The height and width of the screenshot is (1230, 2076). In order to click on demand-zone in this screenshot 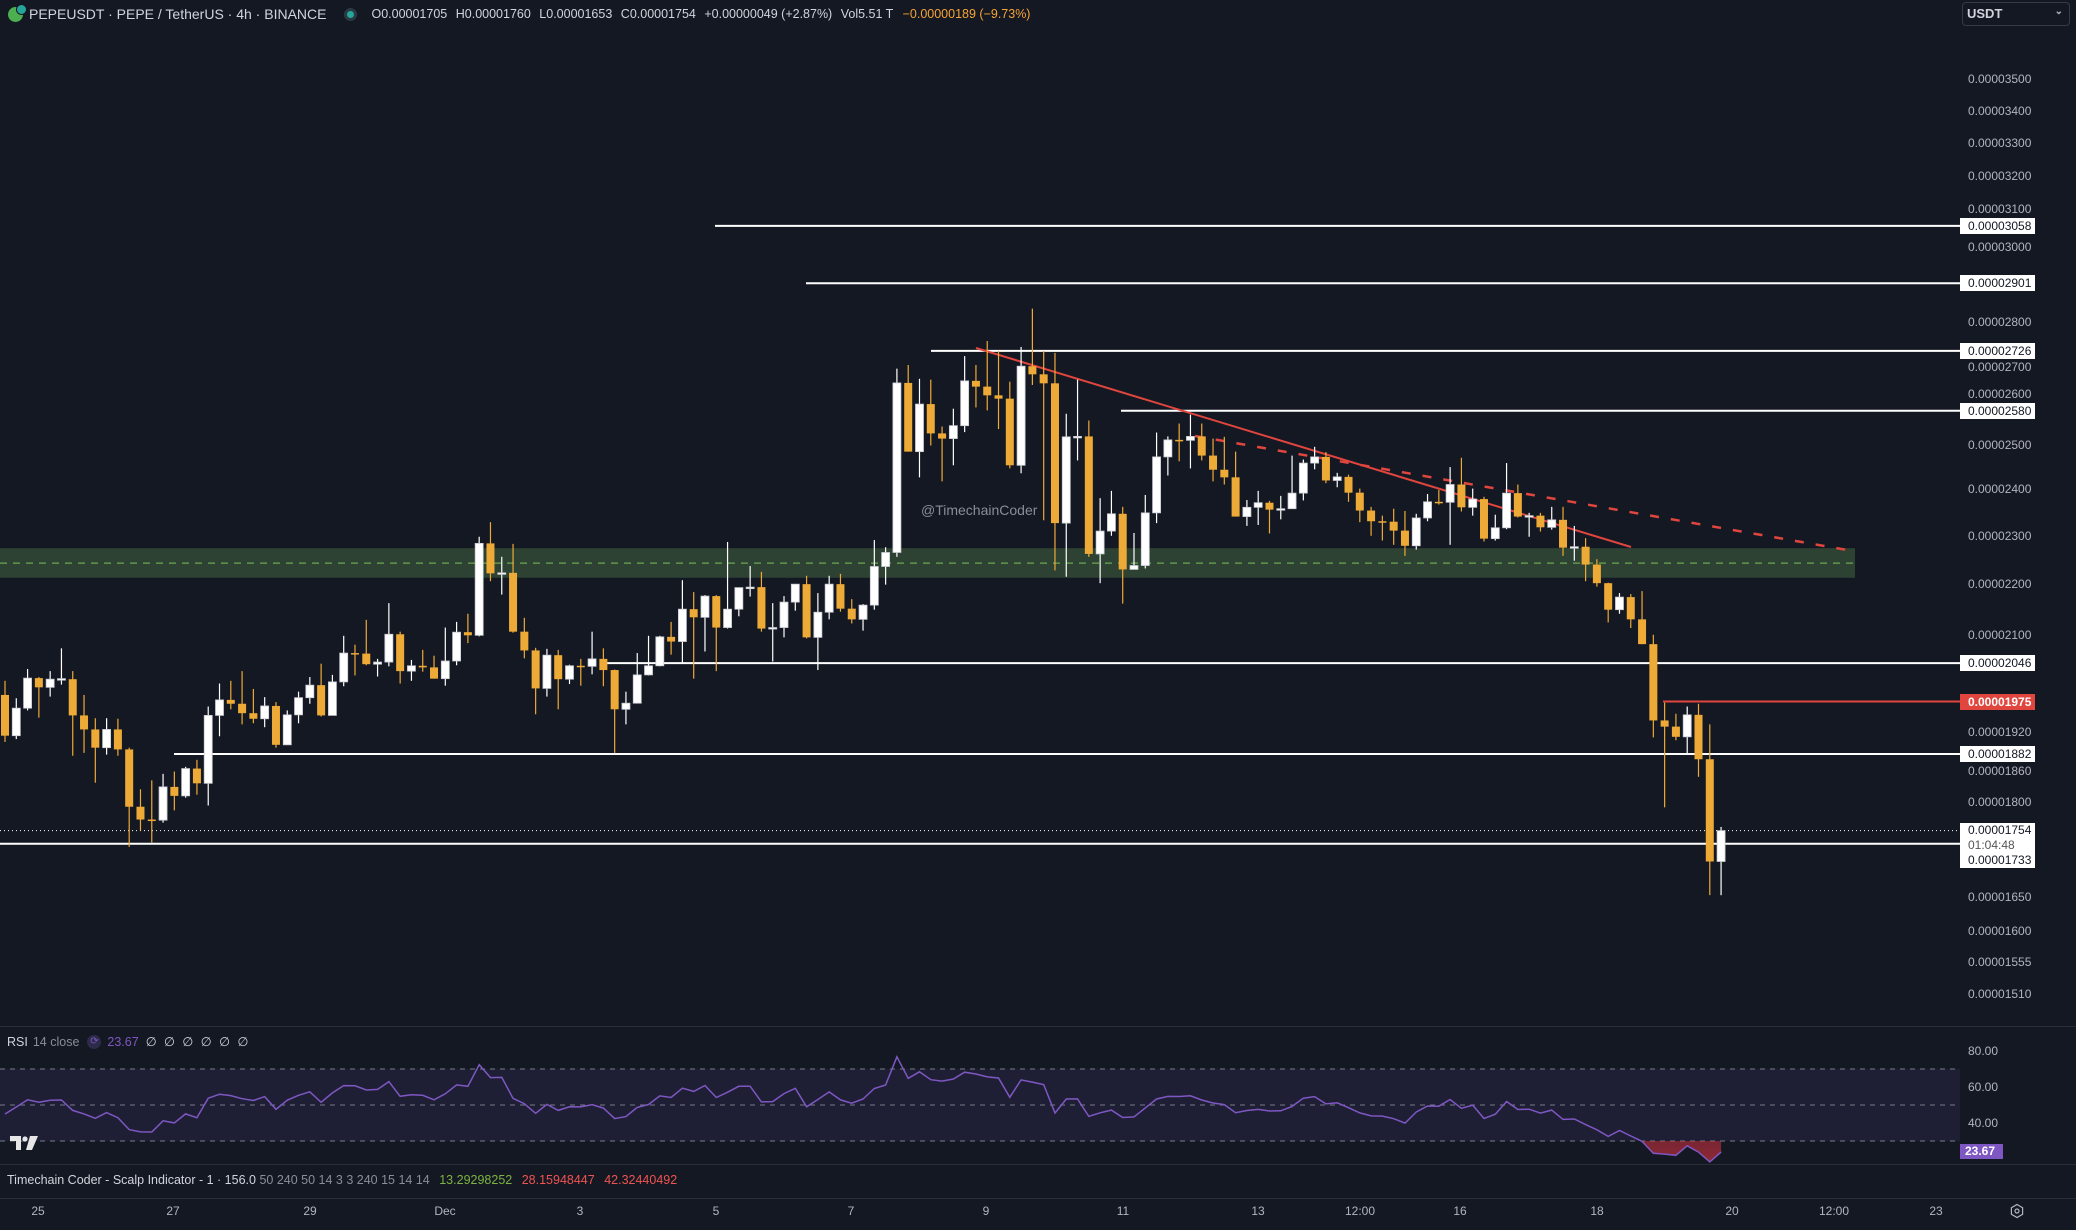, I will do `click(927, 563)`.